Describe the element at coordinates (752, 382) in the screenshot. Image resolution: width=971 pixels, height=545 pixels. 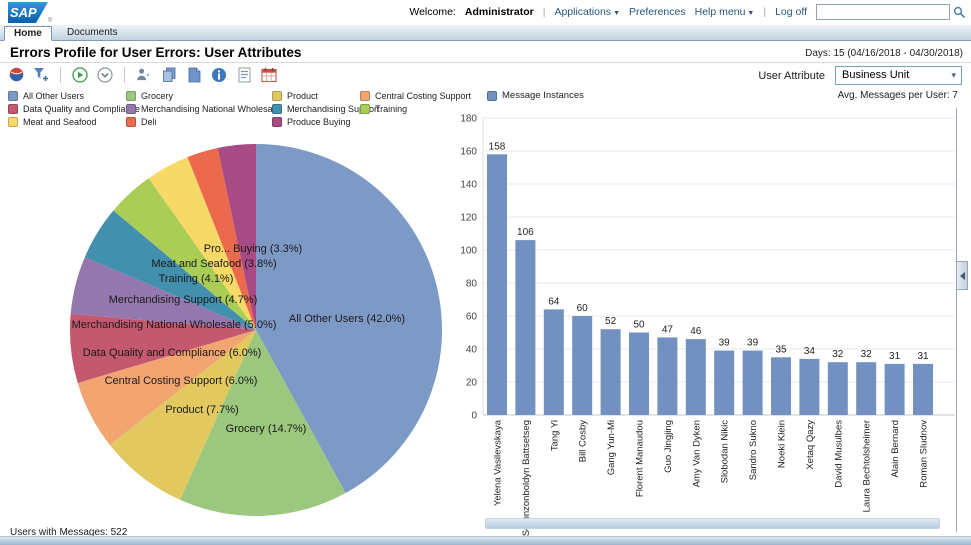
I see `bar-sandro-sukno` at that location.